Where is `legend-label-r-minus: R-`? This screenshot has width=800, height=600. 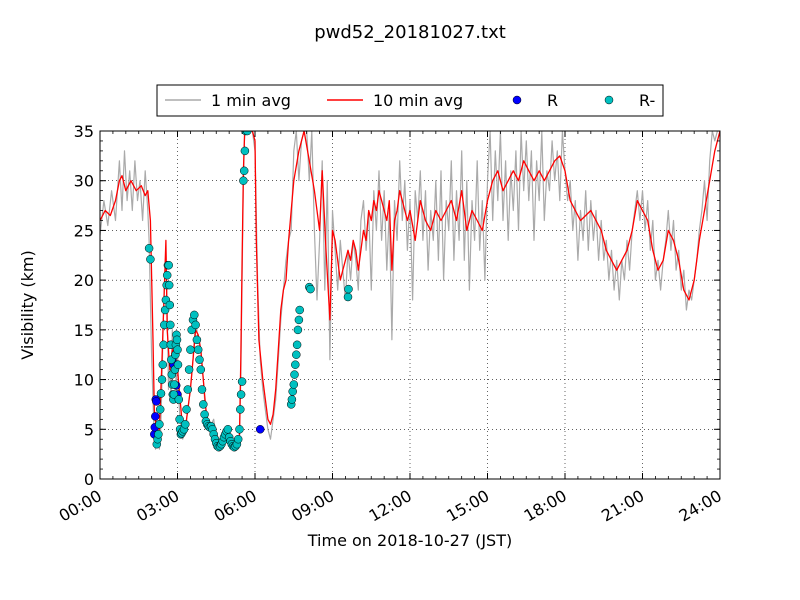 legend-label-r-minus: R- is located at coordinates (647, 100).